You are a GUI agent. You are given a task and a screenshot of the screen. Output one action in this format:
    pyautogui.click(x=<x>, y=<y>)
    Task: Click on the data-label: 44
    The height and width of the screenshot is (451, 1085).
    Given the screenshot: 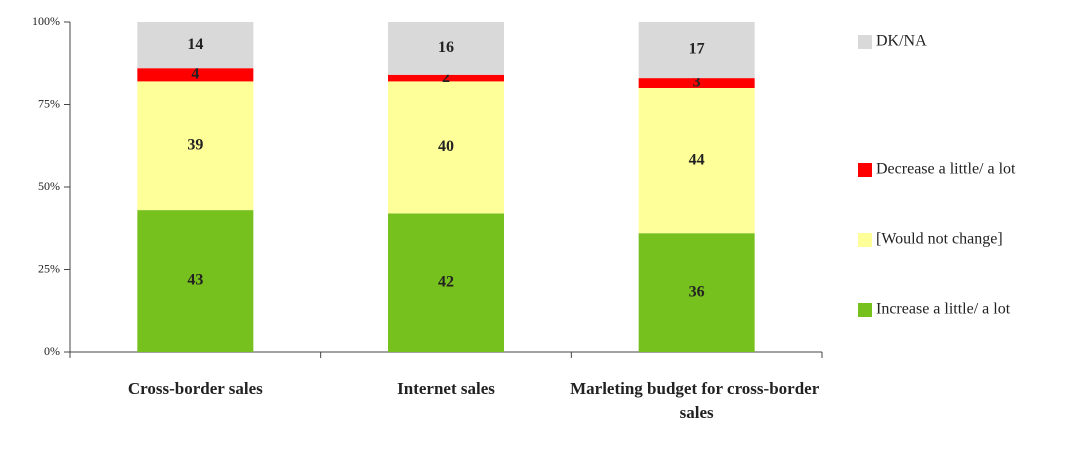 What is the action you would take?
    pyautogui.click(x=697, y=159)
    